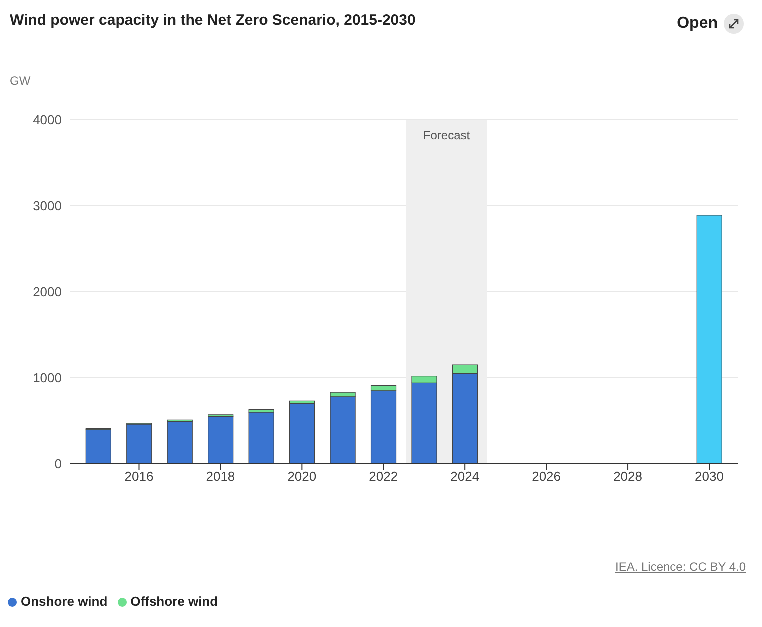  I want to click on legend-label: Offshore wind, so click(174, 601).